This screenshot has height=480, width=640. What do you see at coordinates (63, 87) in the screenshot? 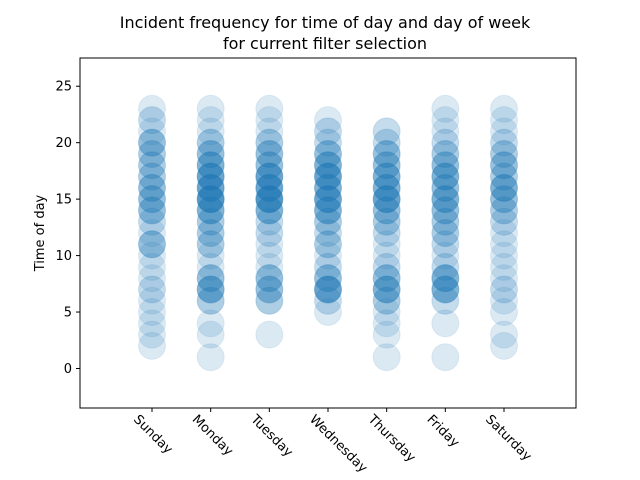
I see `y-tick-label: 25` at bounding box center [63, 87].